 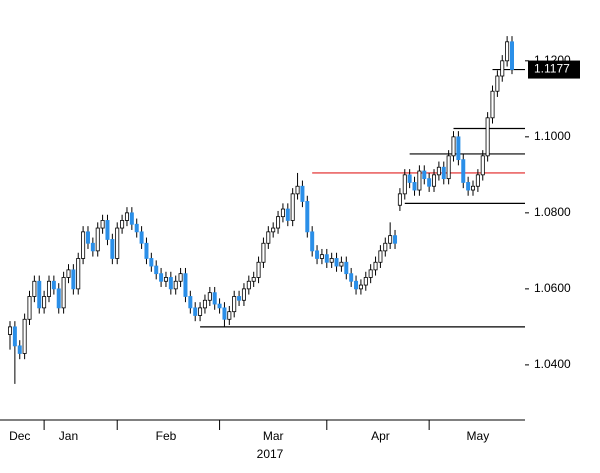 What do you see at coordinates (19, 436) in the screenshot?
I see `x-tick-label: Dec` at bounding box center [19, 436].